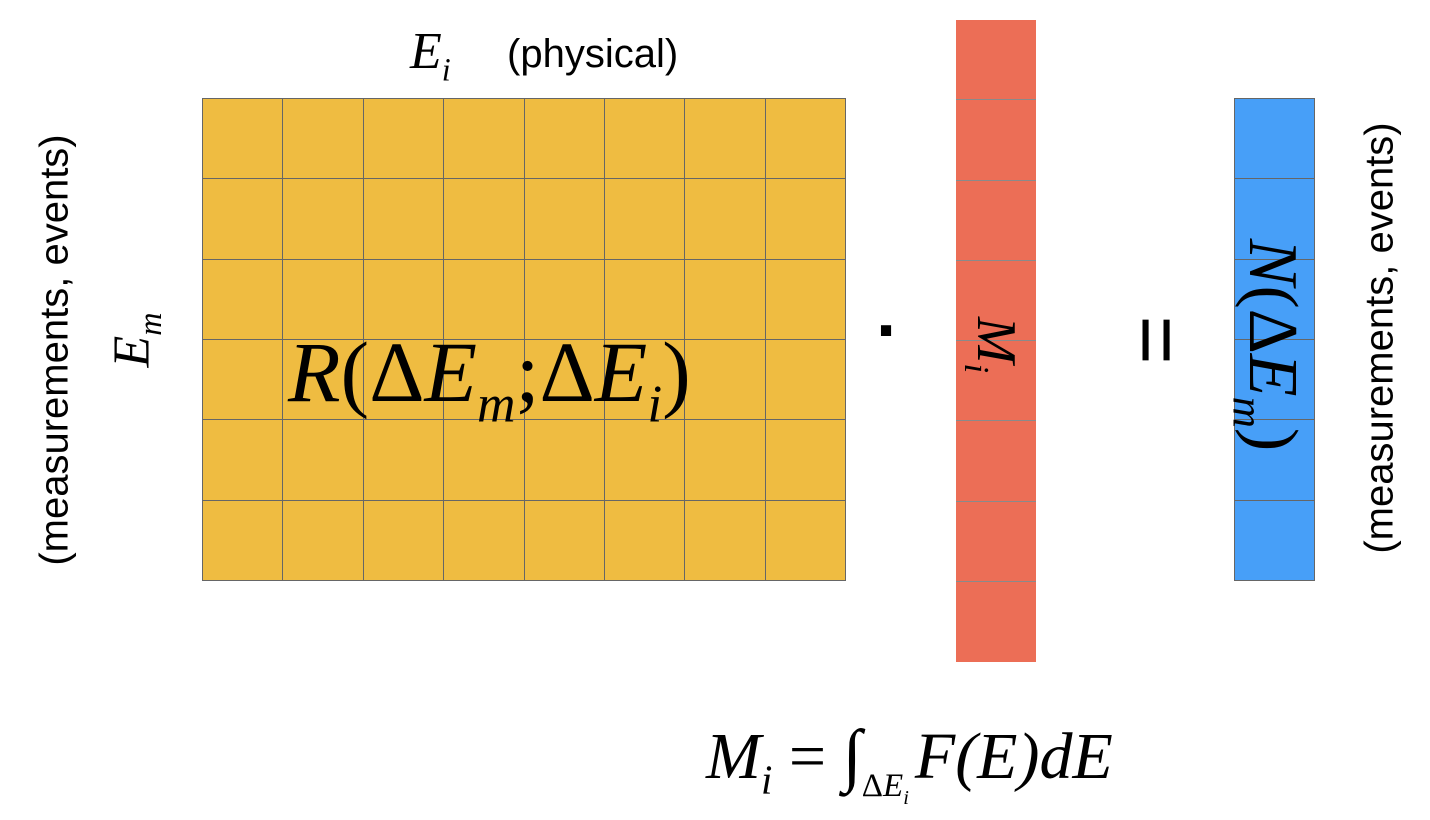 The height and width of the screenshot is (820, 1430). I want to click on equals-sign: =, so click(807, 756).